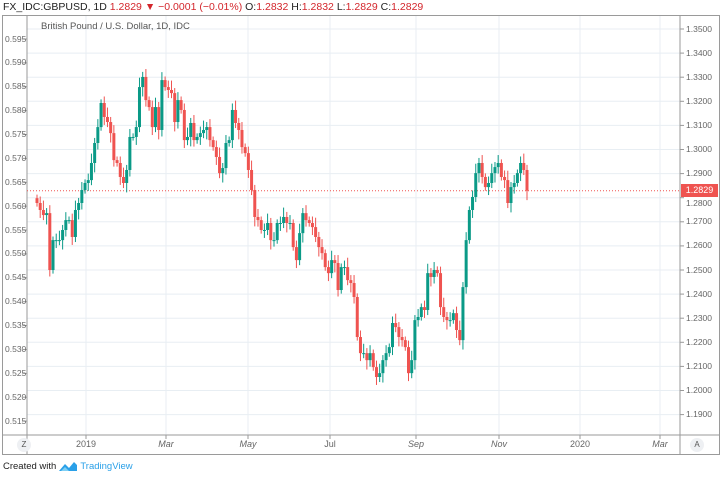 The height and width of the screenshot is (477, 723). I want to click on right-axis-tick-label: 1.3000, so click(699, 149).